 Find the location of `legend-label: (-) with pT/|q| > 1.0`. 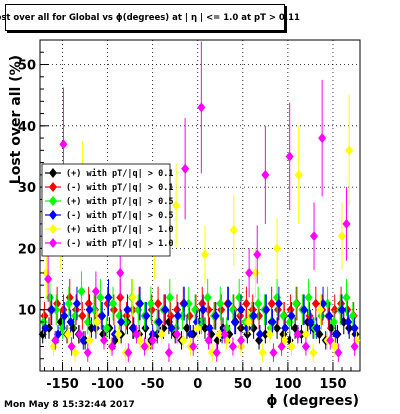

legend-label: (-) with pT/|q| > 1.0 is located at coordinates (119, 243).